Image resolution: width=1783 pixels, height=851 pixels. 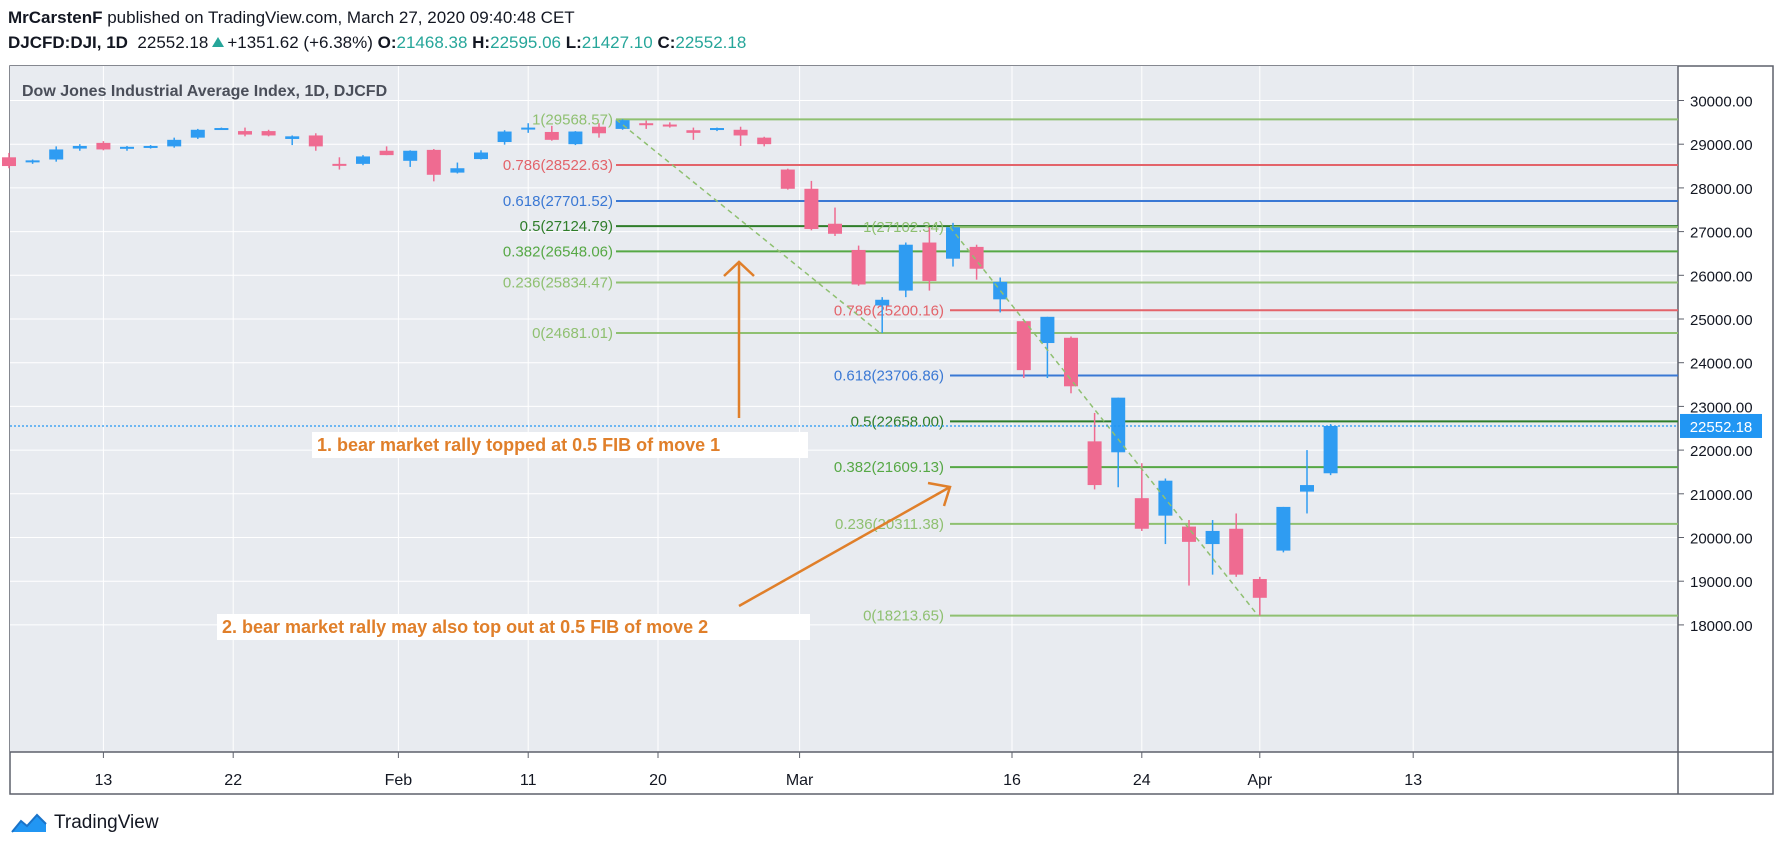 I want to click on annotation-arrows, so click(x=837, y=434).